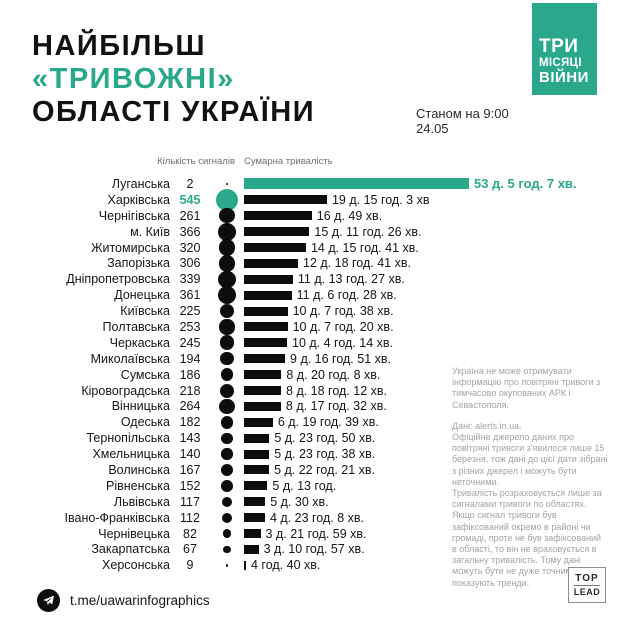  I want to click on region-row: Чернівецька 82 3 д. 21 год. 59 хв., so click(332, 534).